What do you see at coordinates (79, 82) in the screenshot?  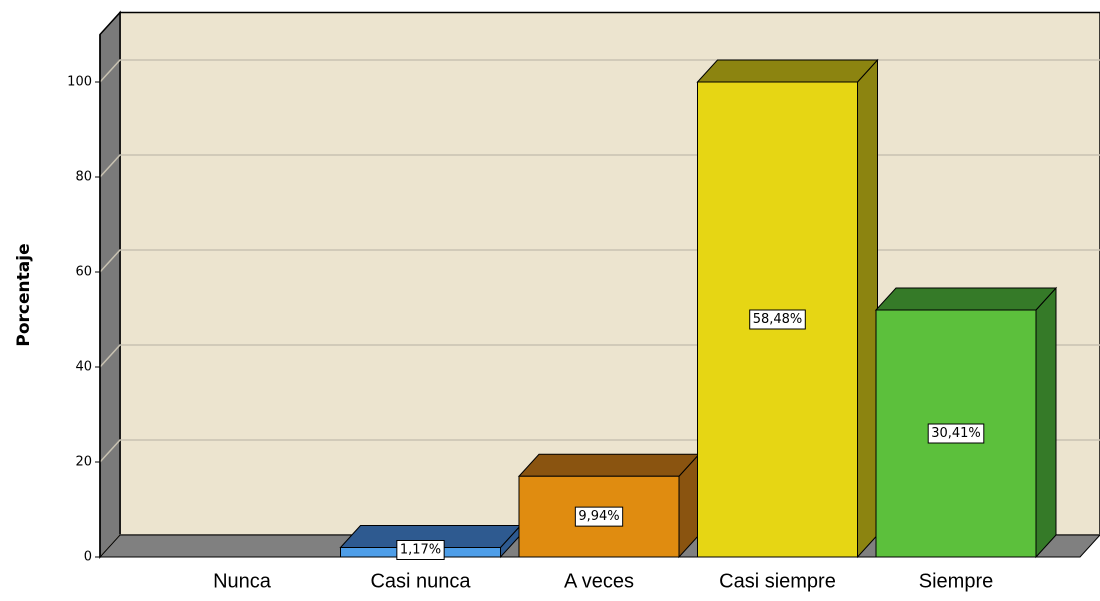 I see `y-tick-label: 100` at bounding box center [79, 82].